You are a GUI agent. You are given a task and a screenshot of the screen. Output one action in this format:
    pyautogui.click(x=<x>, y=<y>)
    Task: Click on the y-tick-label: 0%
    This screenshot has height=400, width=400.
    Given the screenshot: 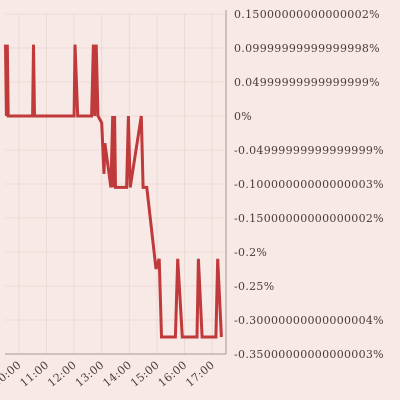 What is the action you would take?
    pyautogui.click(x=243, y=116)
    